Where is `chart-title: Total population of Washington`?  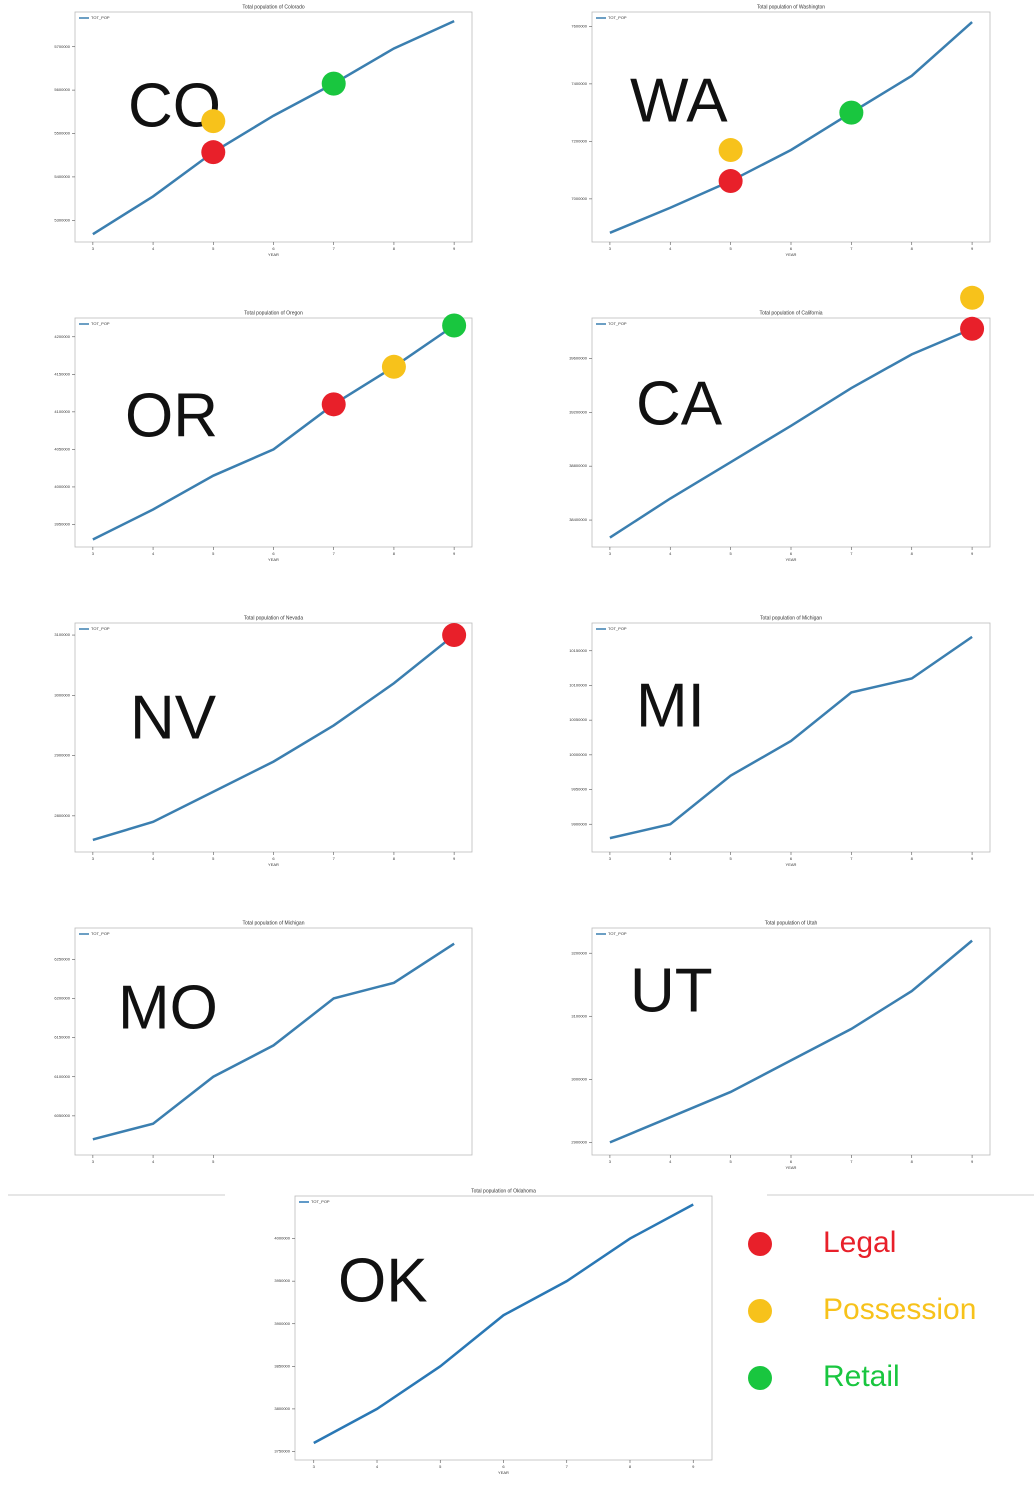
chart-title: Total population of Washington is located at coordinates (791, 7).